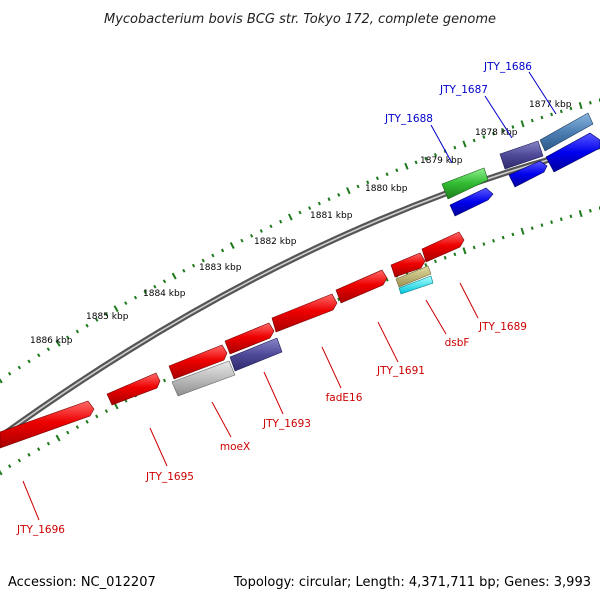 The image size is (600, 600). I want to click on forward-gene-labels: JTY_1686 JTY_1687 JTY_1688, so click(470, 112).